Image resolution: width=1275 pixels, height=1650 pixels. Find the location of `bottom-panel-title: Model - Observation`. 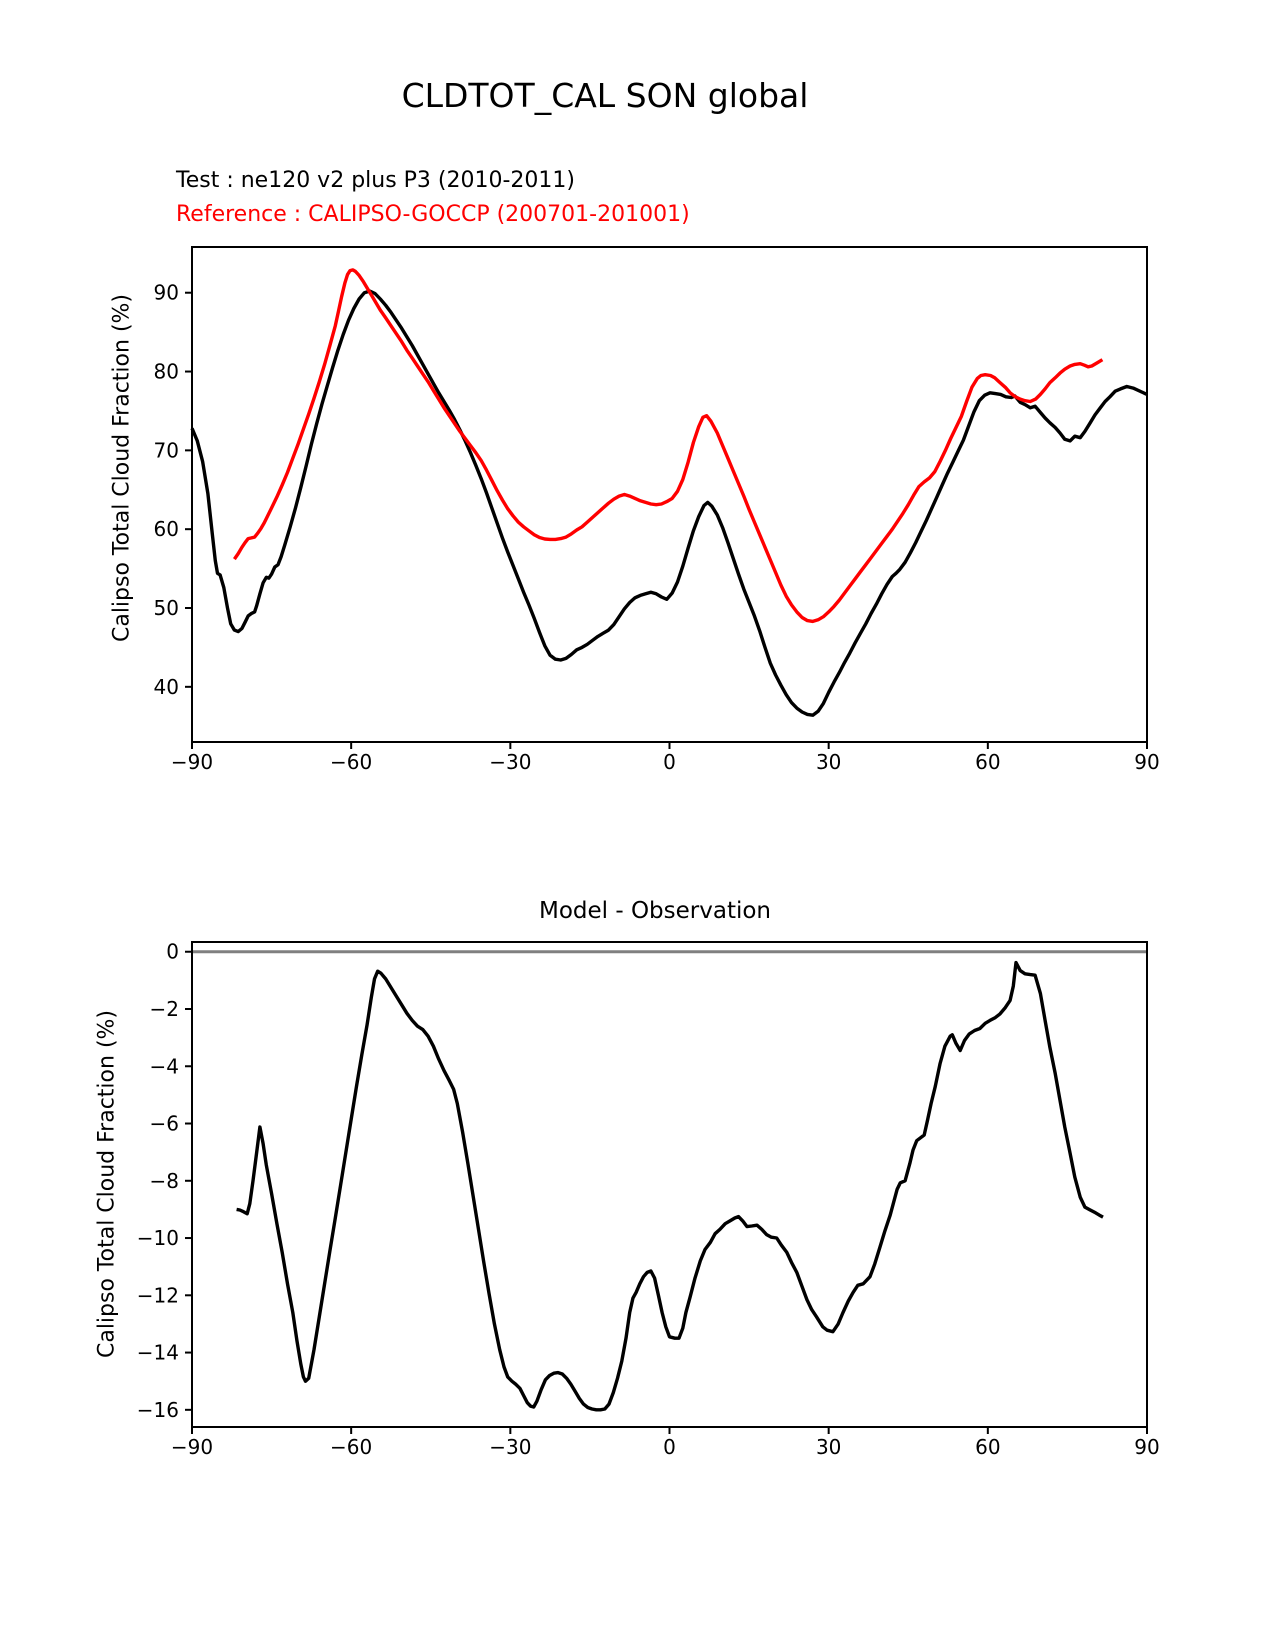

bottom-panel-title: Model - Observation is located at coordinates (655, 911).